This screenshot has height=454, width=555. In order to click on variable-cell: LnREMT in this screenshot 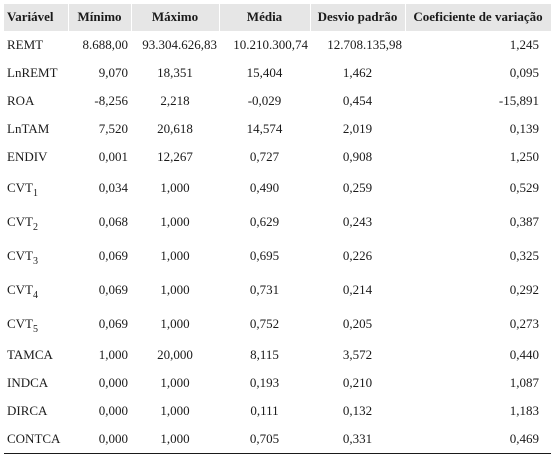, I will do `click(36, 73)`.